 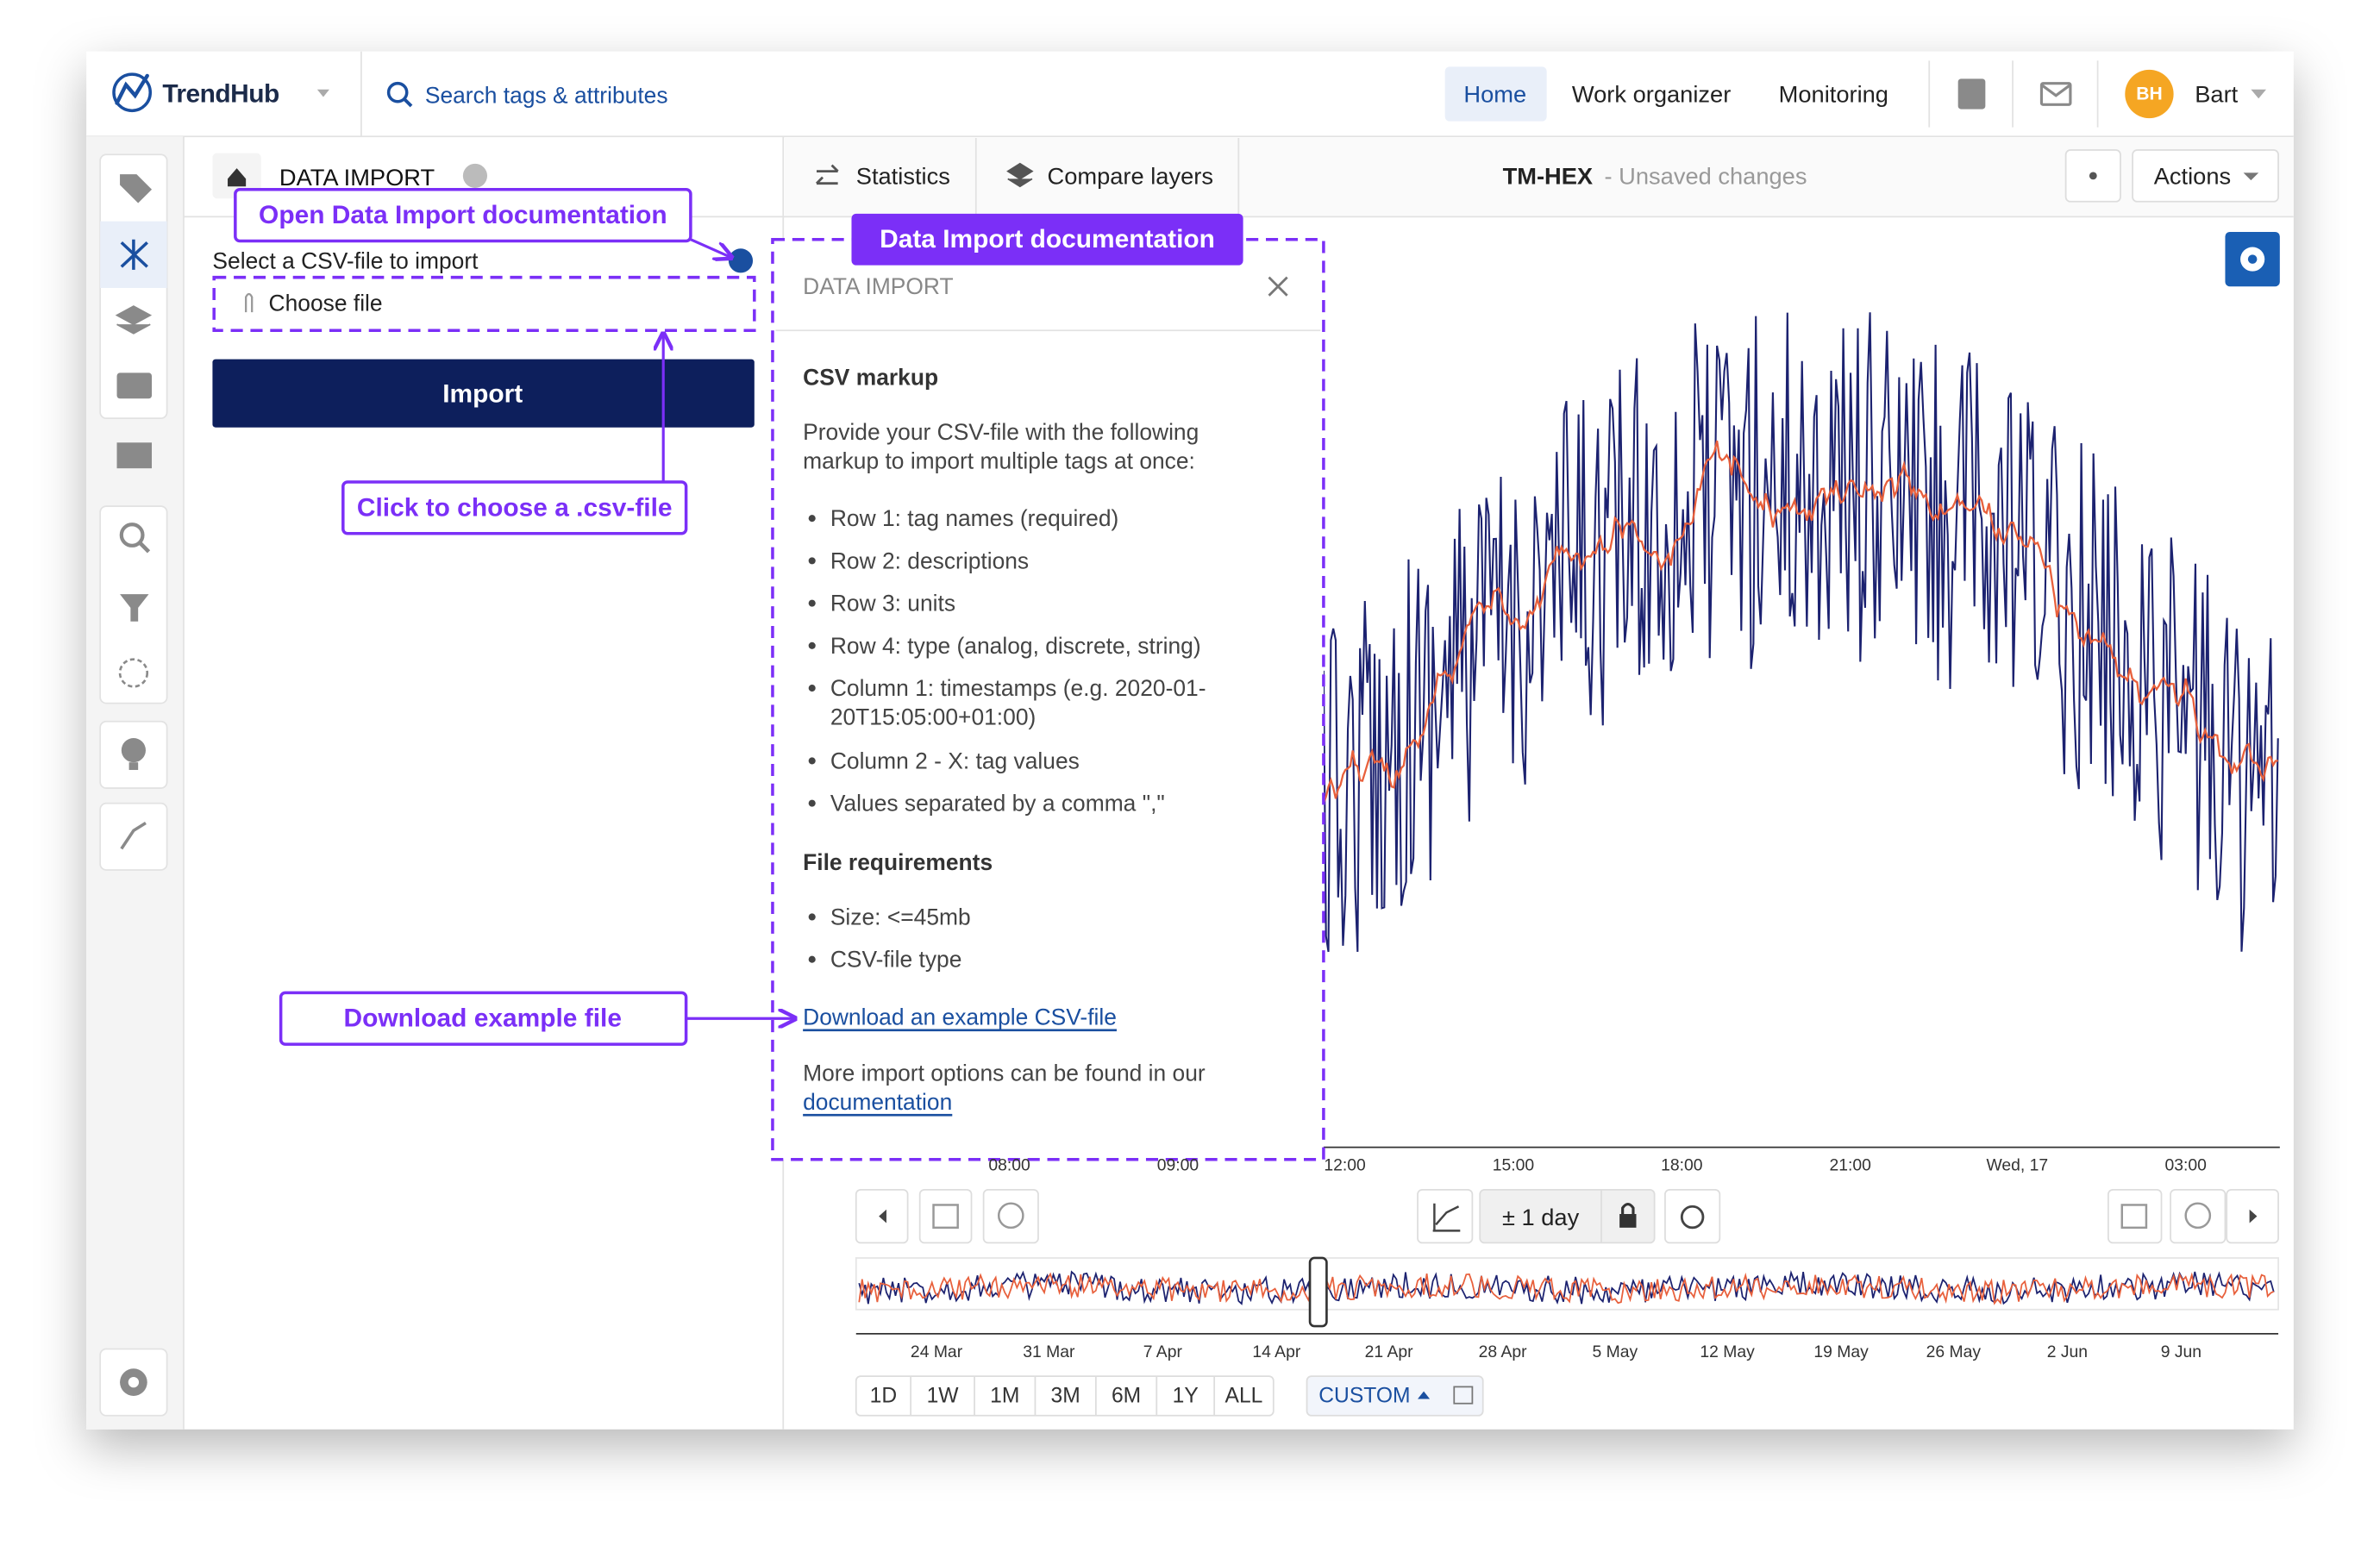 I want to click on file-button: Choose file, so click(x=326, y=303).